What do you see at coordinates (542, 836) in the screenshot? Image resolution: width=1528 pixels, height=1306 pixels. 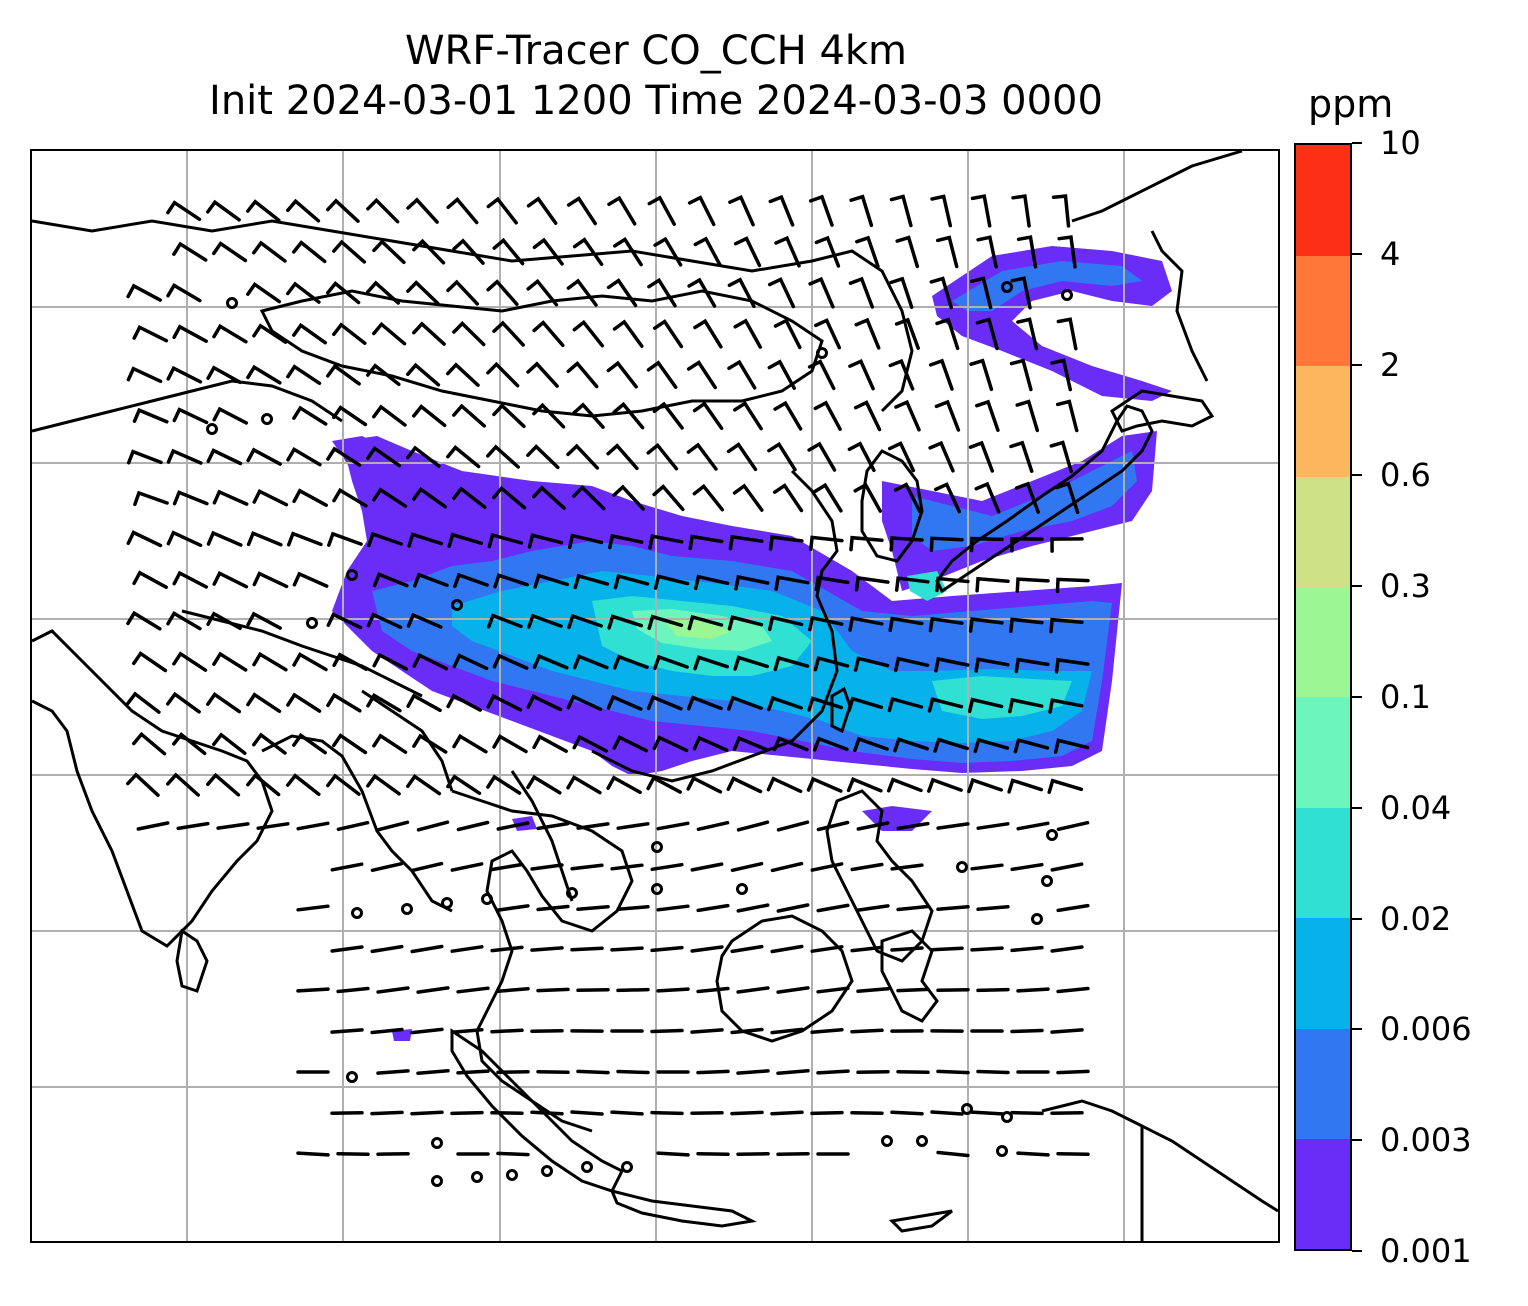 I see `border-laos-vietnam` at bounding box center [542, 836].